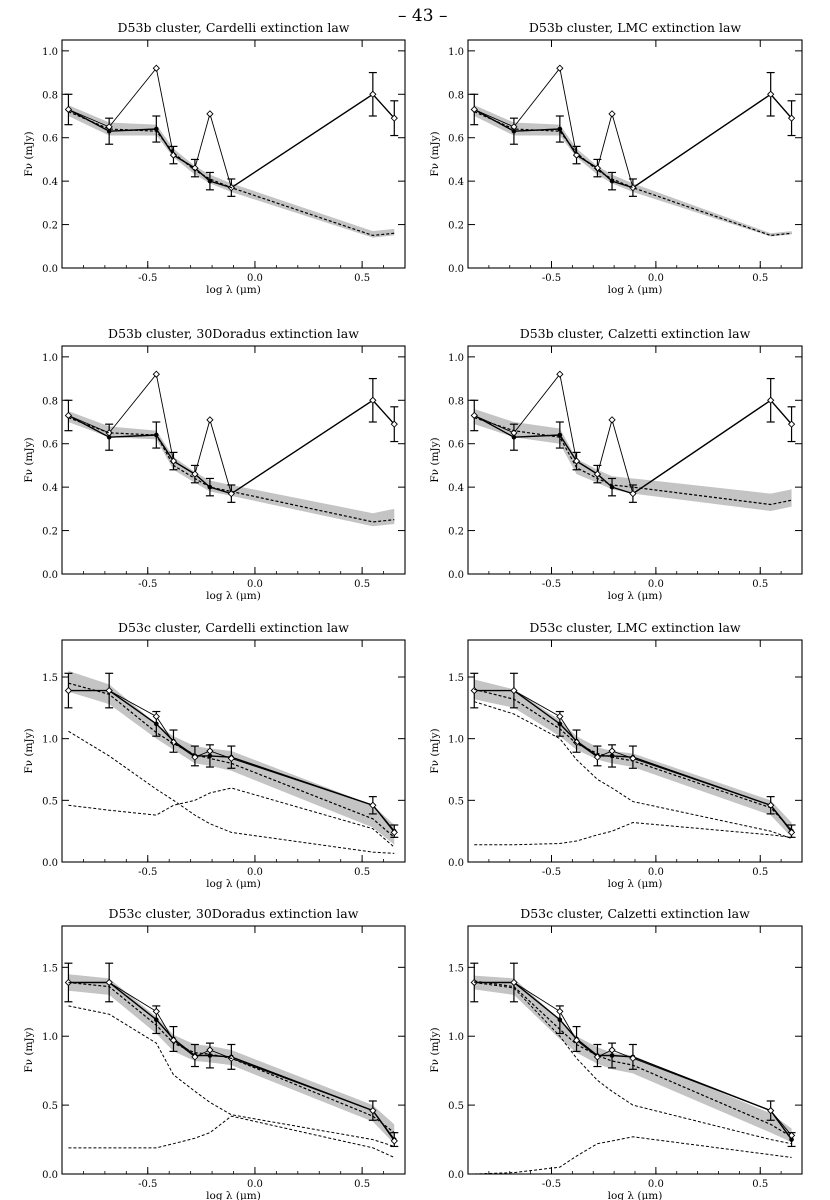 This screenshot has width=830, height=1200. What do you see at coordinates (234, 27) in the screenshot?
I see `chart-title: D53b cluster, Cardelli extinction law` at bounding box center [234, 27].